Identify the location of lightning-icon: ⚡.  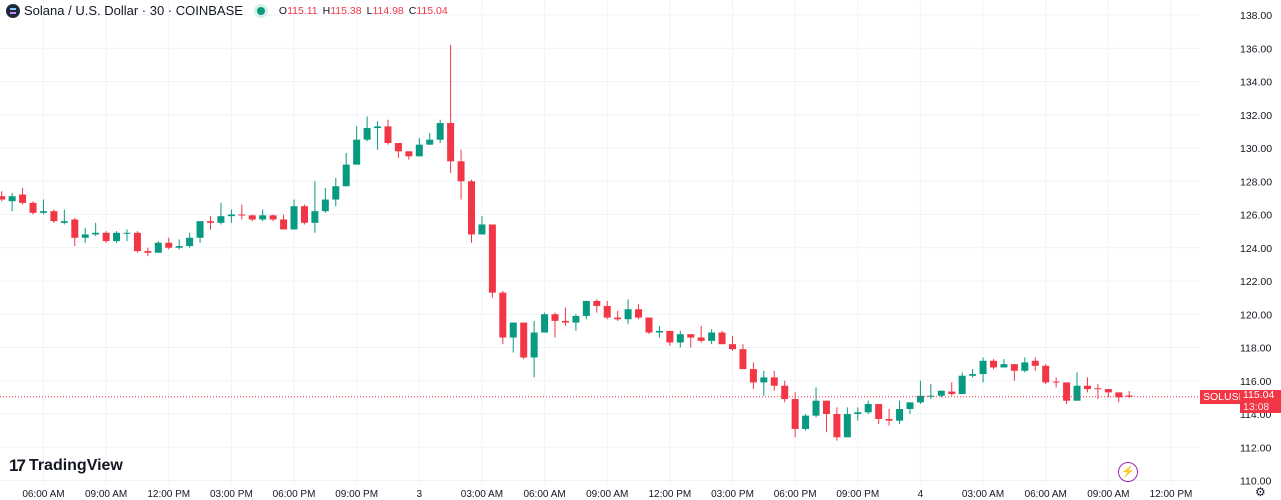
(1128, 472).